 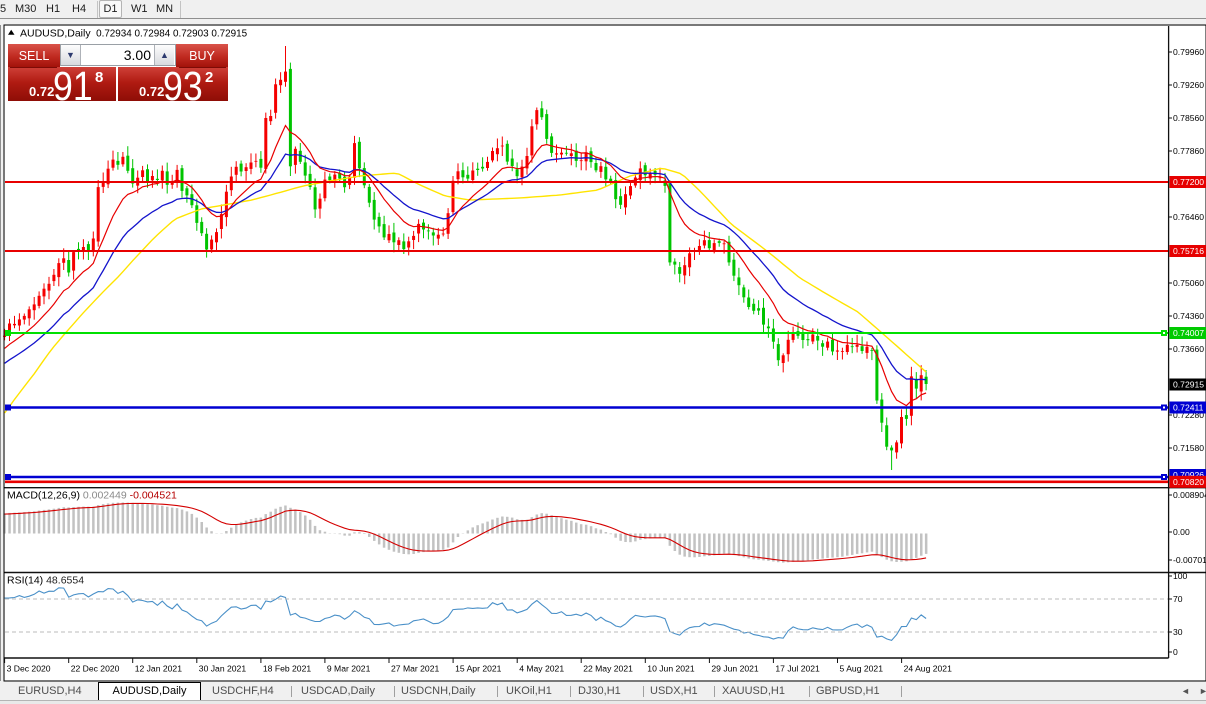 What do you see at coordinates (1188, 182) in the screenshot?
I see `svg-text: 0.77200` at bounding box center [1188, 182].